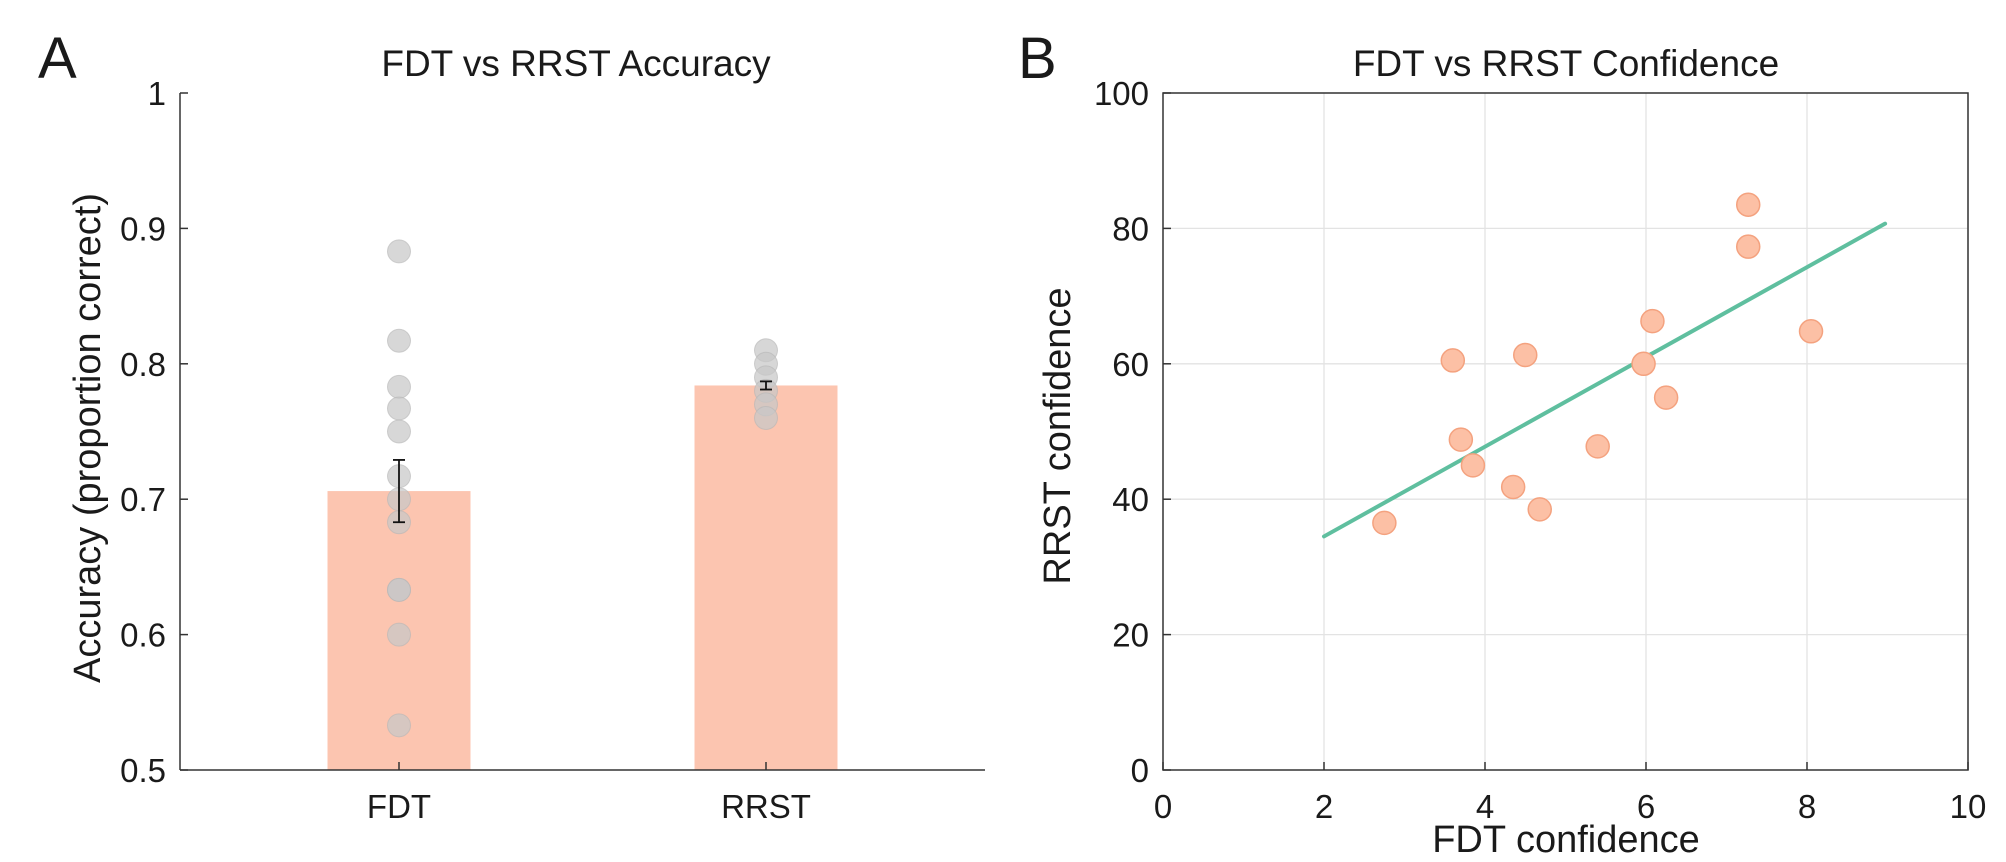  Describe the element at coordinates (1130, 228) in the screenshot. I see `y-tick-label: 80` at that location.